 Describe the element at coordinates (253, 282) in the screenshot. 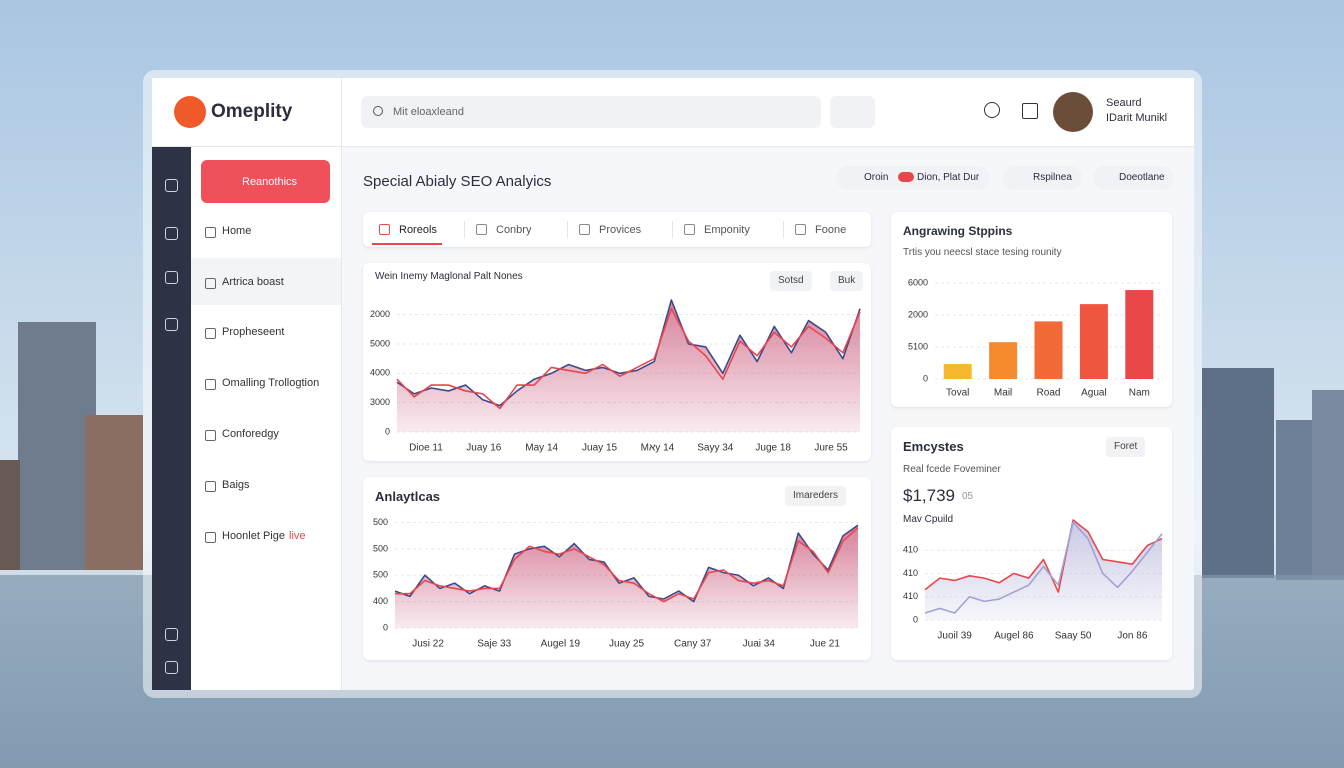

I see `nav-item: Artrica boast` at that location.